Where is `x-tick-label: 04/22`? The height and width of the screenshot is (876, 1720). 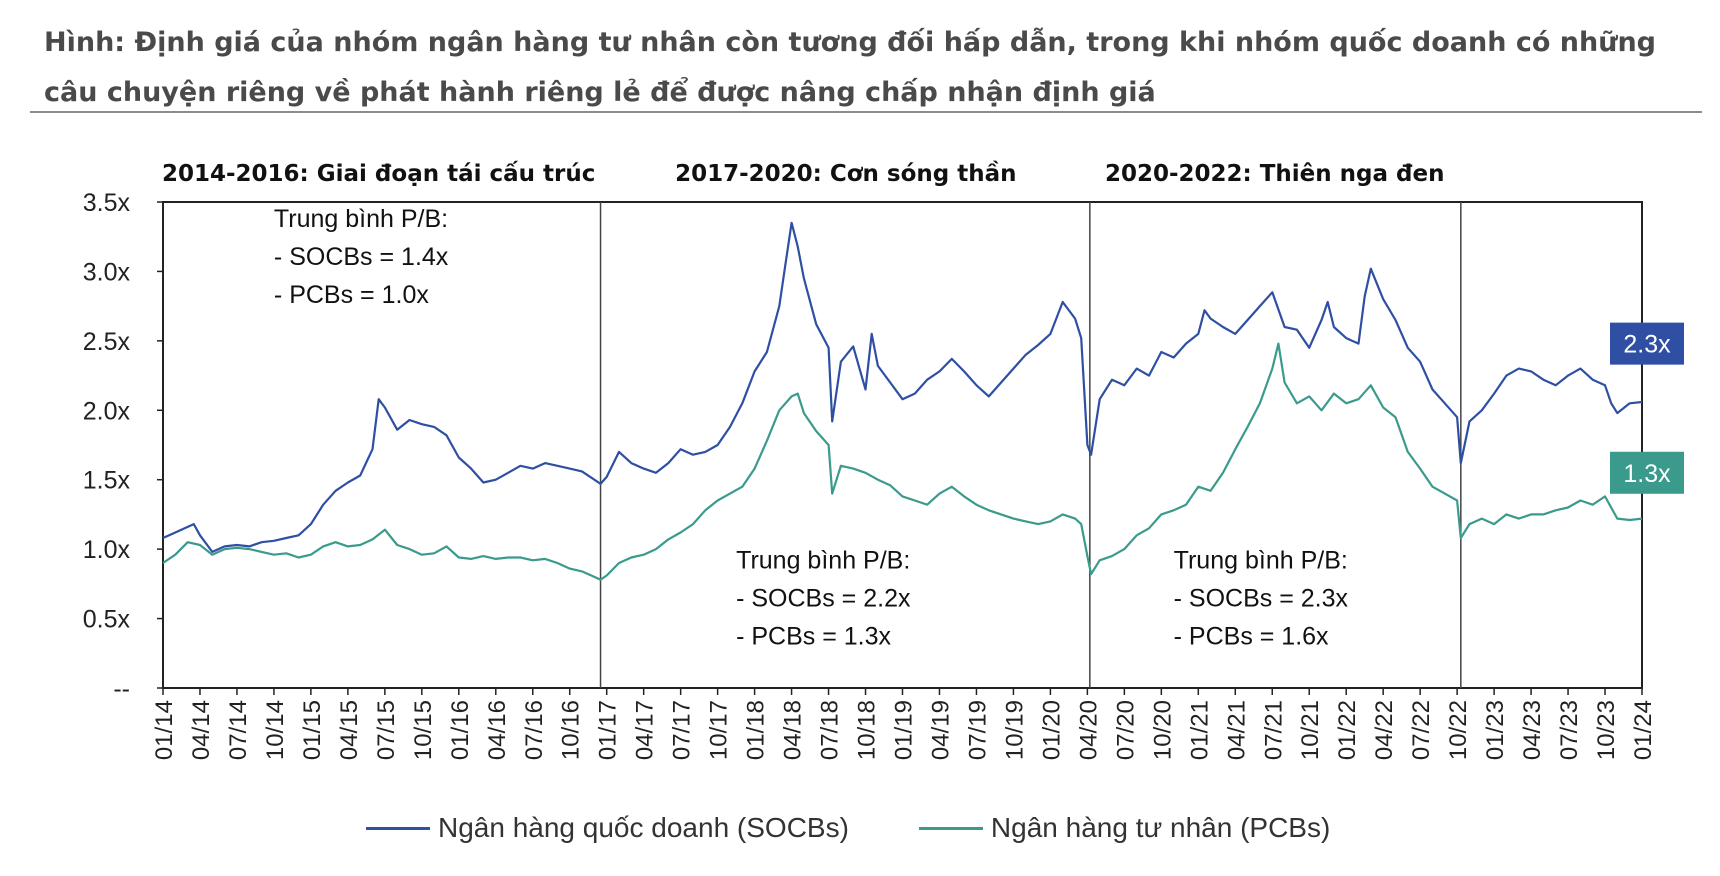
x-tick-label: 04/22 is located at coordinates (1384, 730).